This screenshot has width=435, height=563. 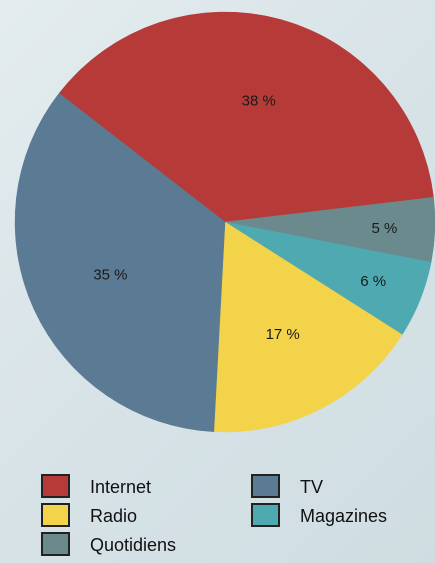 I want to click on legend-swatch-quotidiens, so click(x=55, y=544).